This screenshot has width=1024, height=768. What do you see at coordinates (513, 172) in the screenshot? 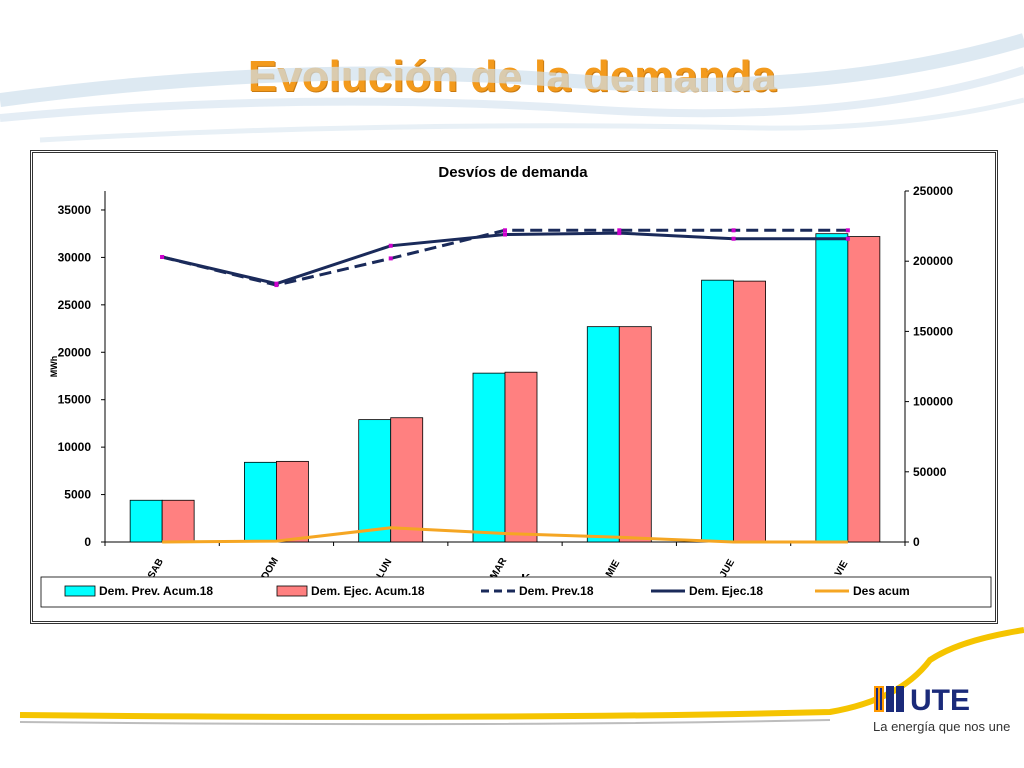
I see `chart-title: Desvíos de demanda` at bounding box center [513, 172].